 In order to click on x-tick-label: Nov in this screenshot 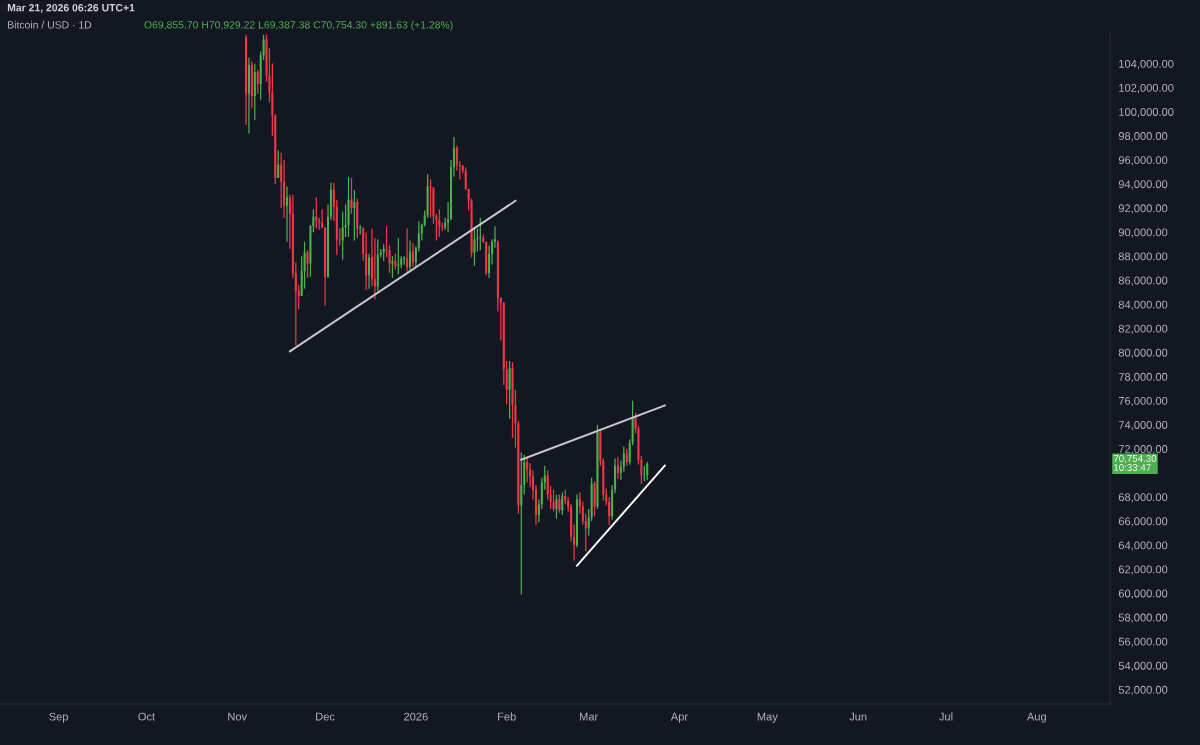, I will do `click(238, 716)`.